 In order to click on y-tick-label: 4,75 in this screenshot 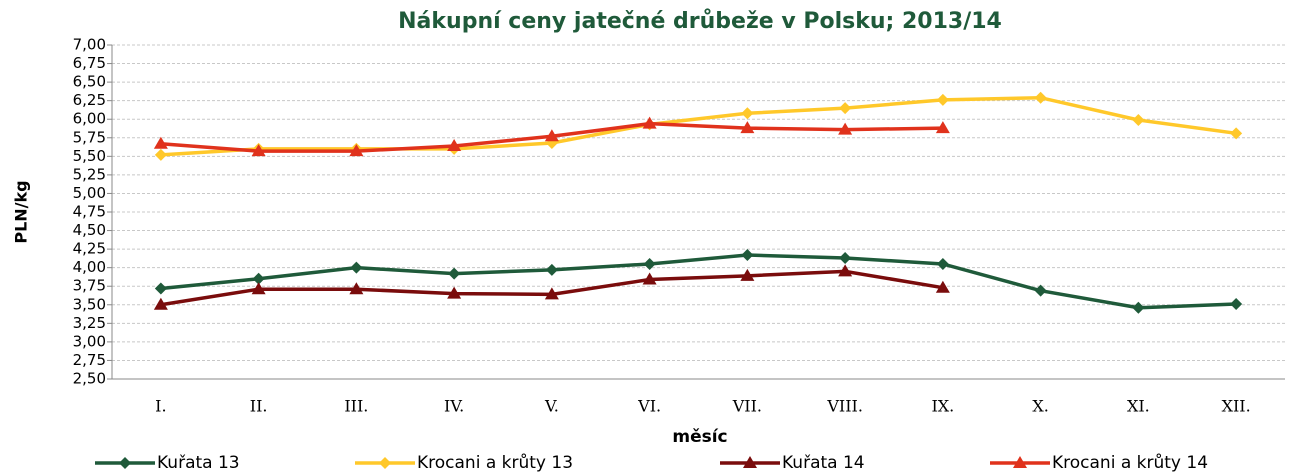, I will do `click(89, 212)`.